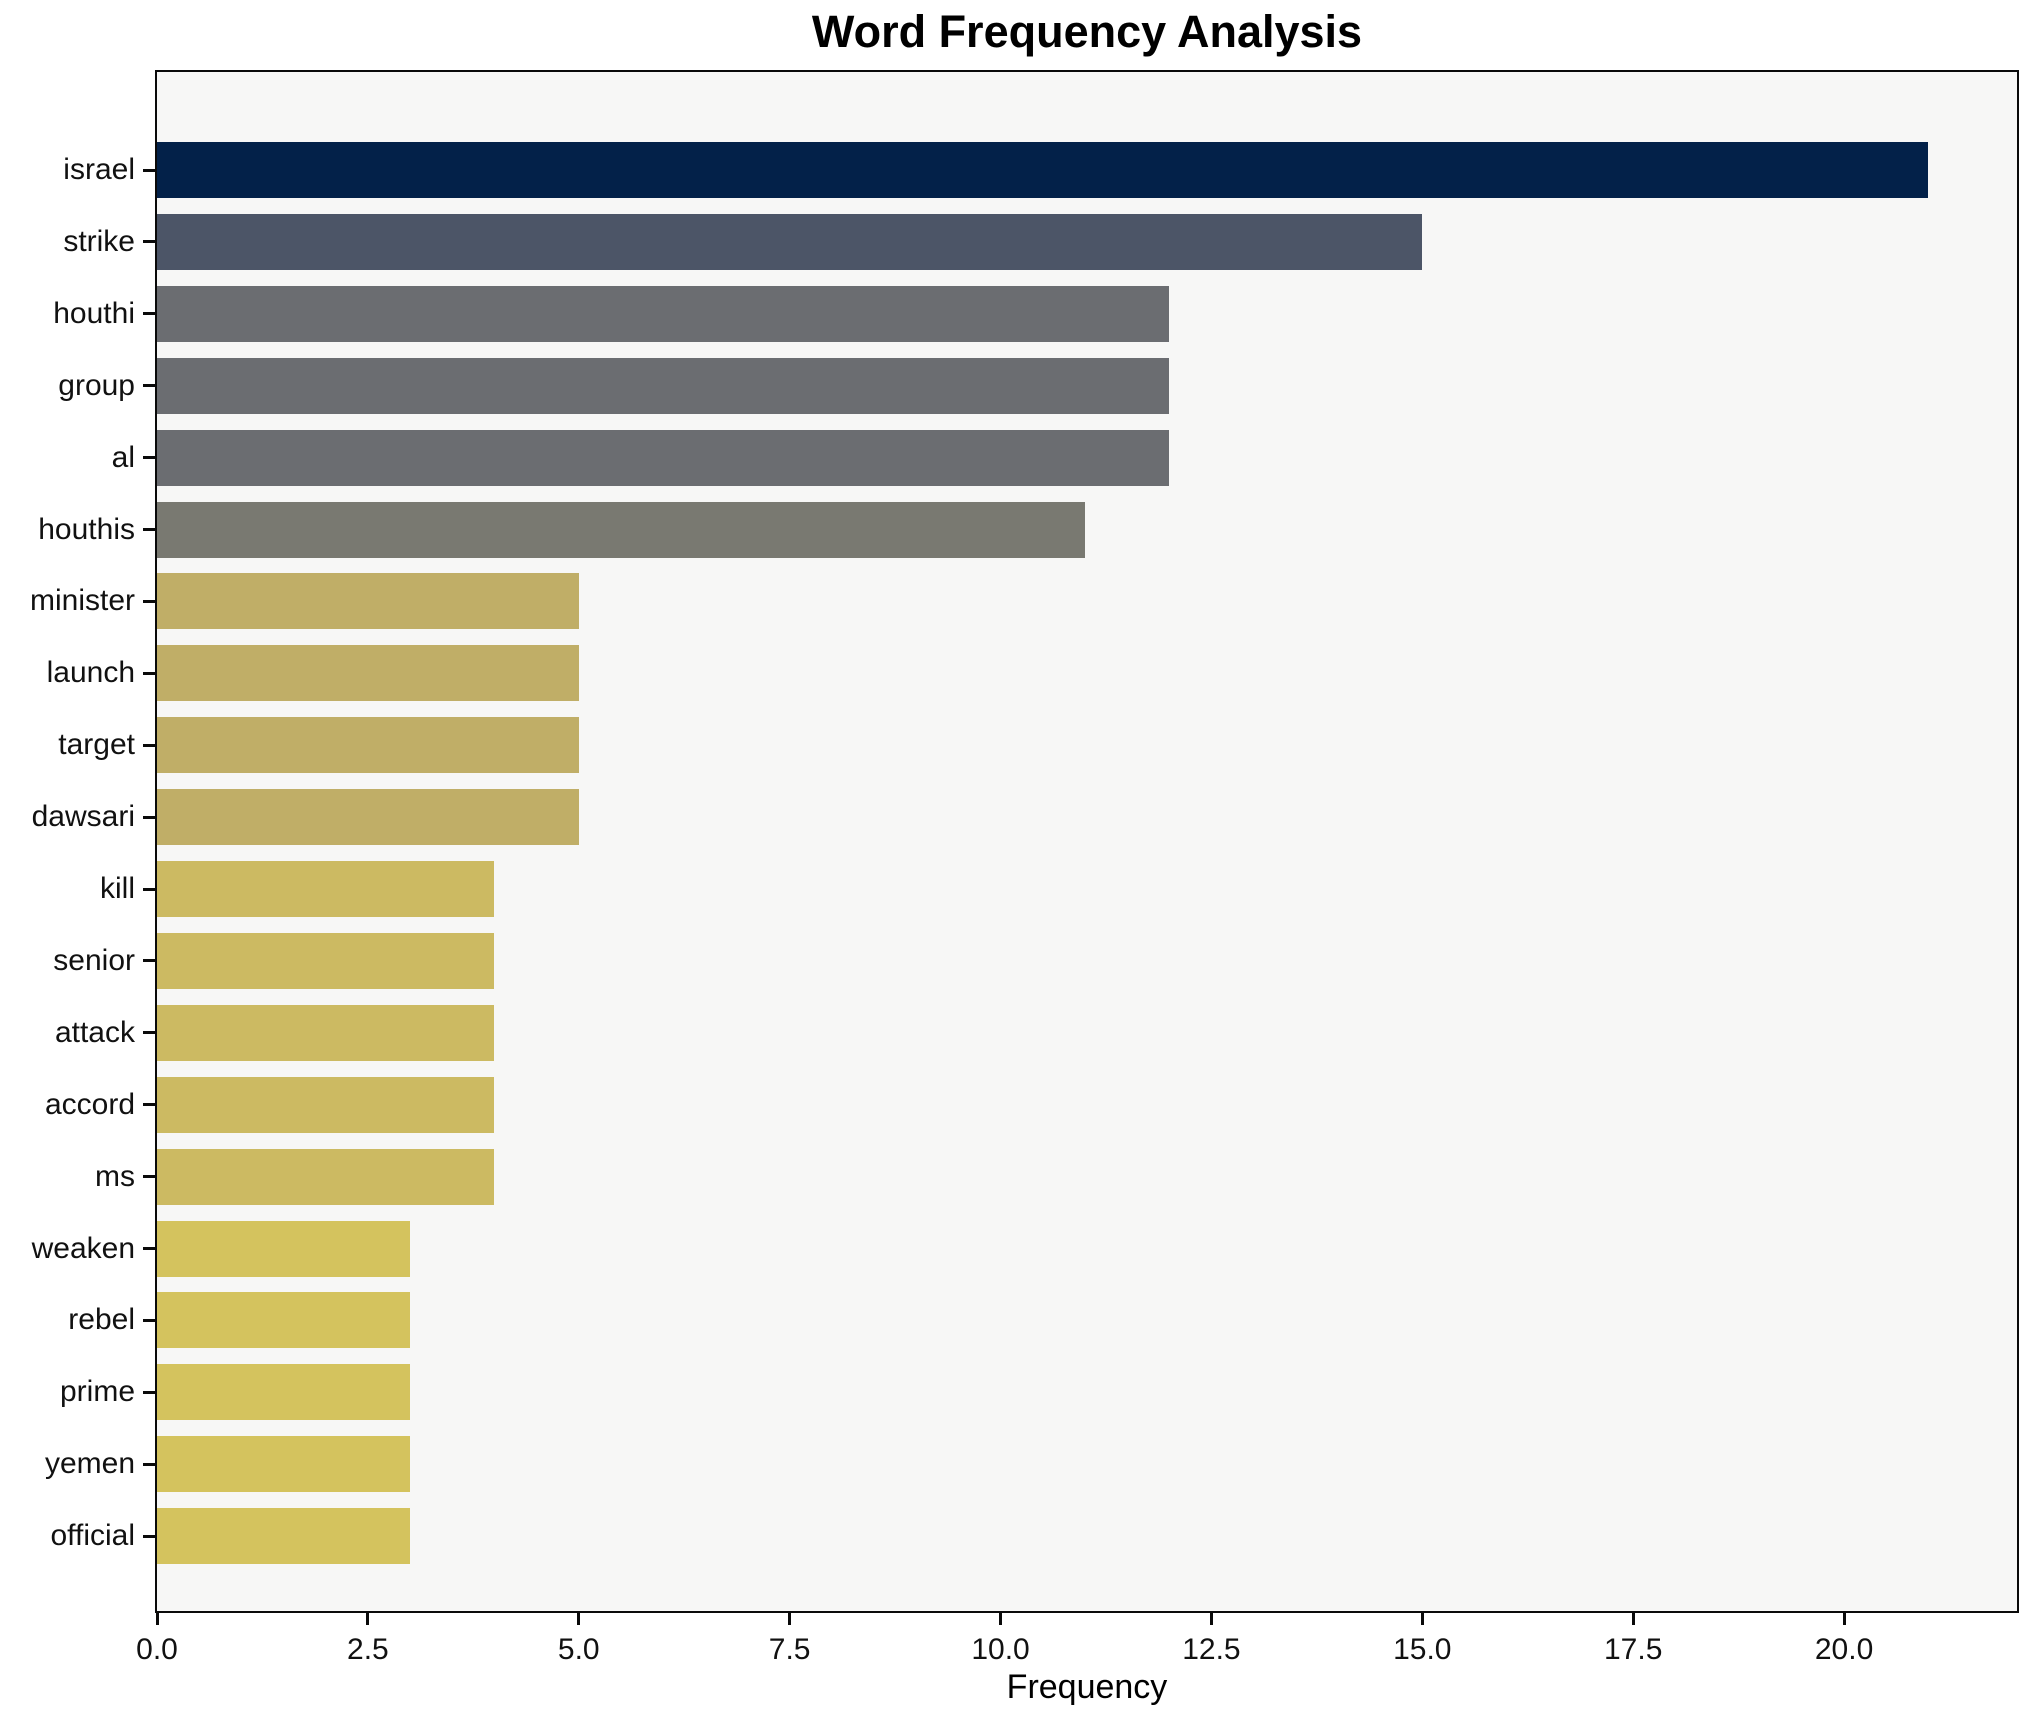 This screenshot has height=1722, width=2035. What do you see at coordinates (117, 888) in the screenshot?
I see `y-tick-label-kill: kill` at bounding box center [117, 888].